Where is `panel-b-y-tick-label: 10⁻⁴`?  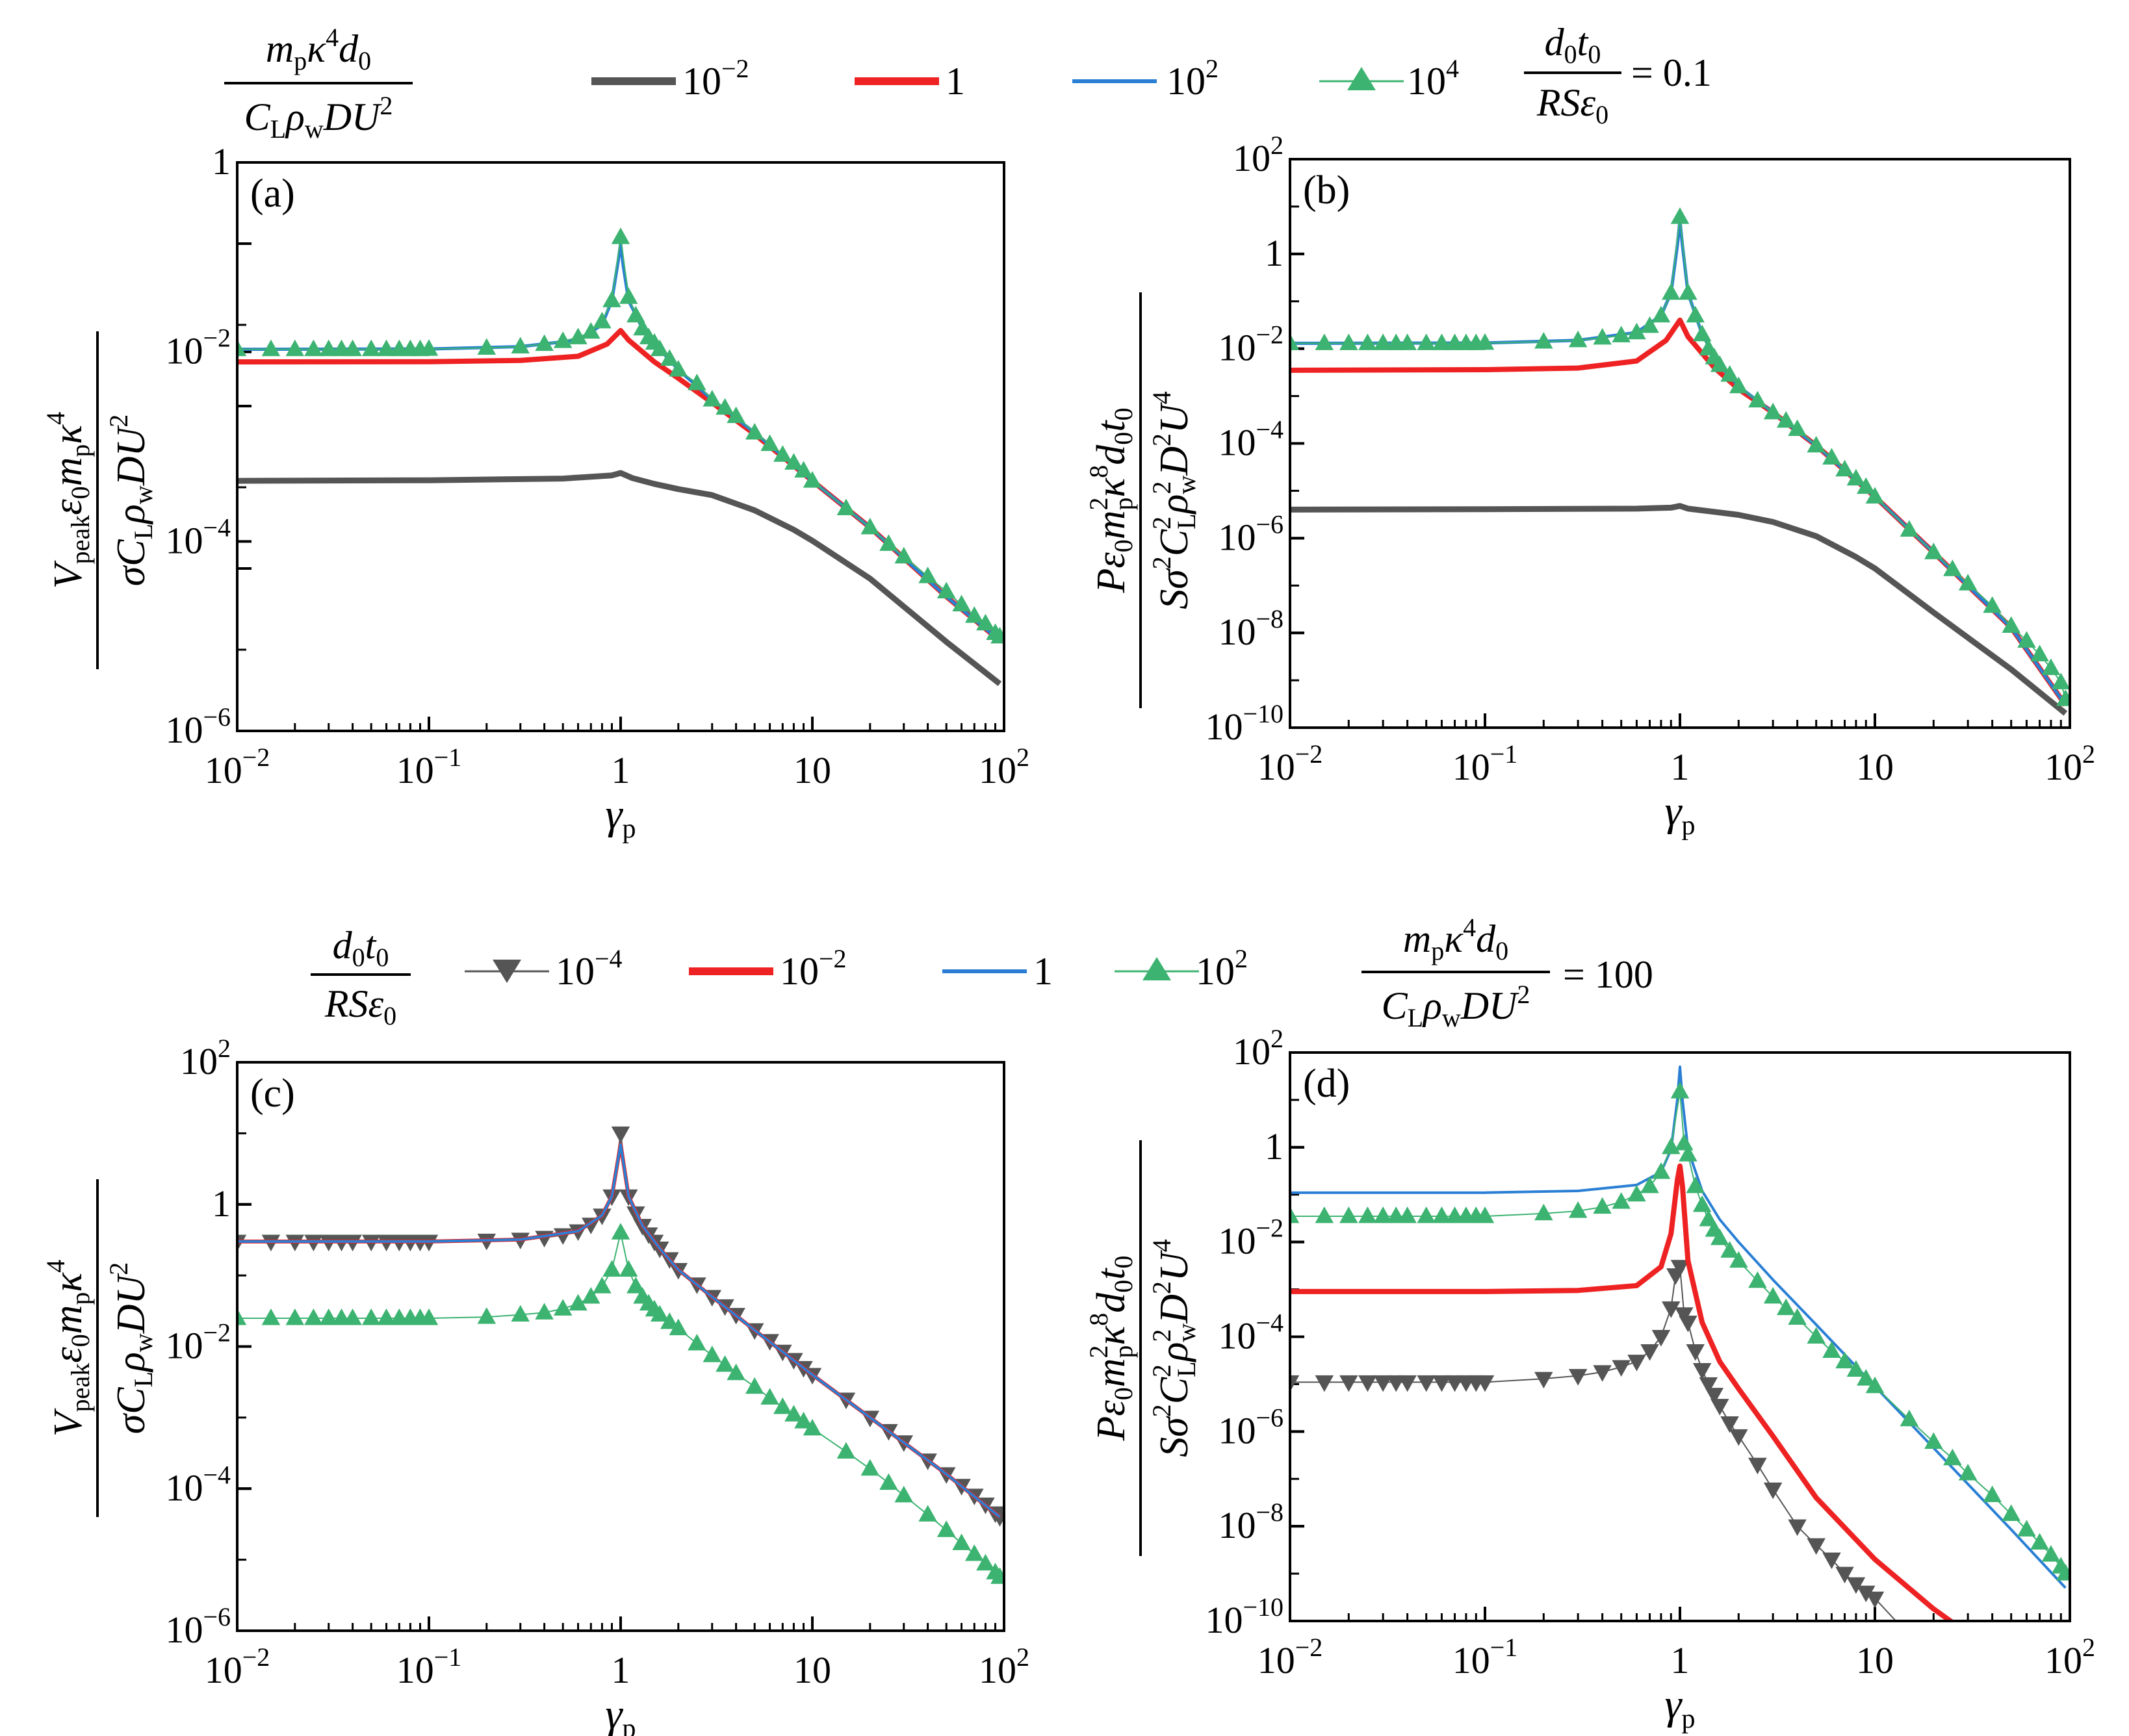 panel-b-y-tick-label: 10⁻⁴ is located at coordinates (1251, 439).